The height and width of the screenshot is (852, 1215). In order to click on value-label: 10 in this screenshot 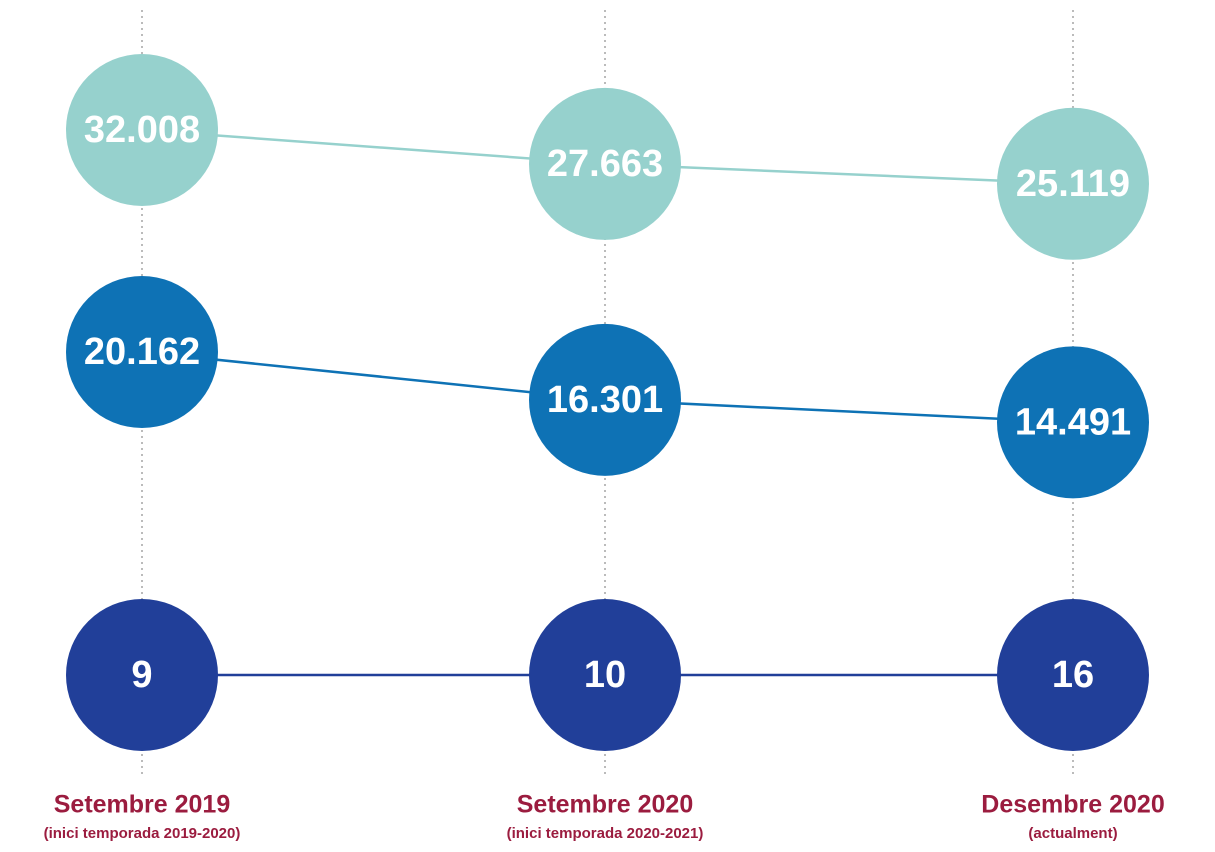, I will do `click(605, 675)`.